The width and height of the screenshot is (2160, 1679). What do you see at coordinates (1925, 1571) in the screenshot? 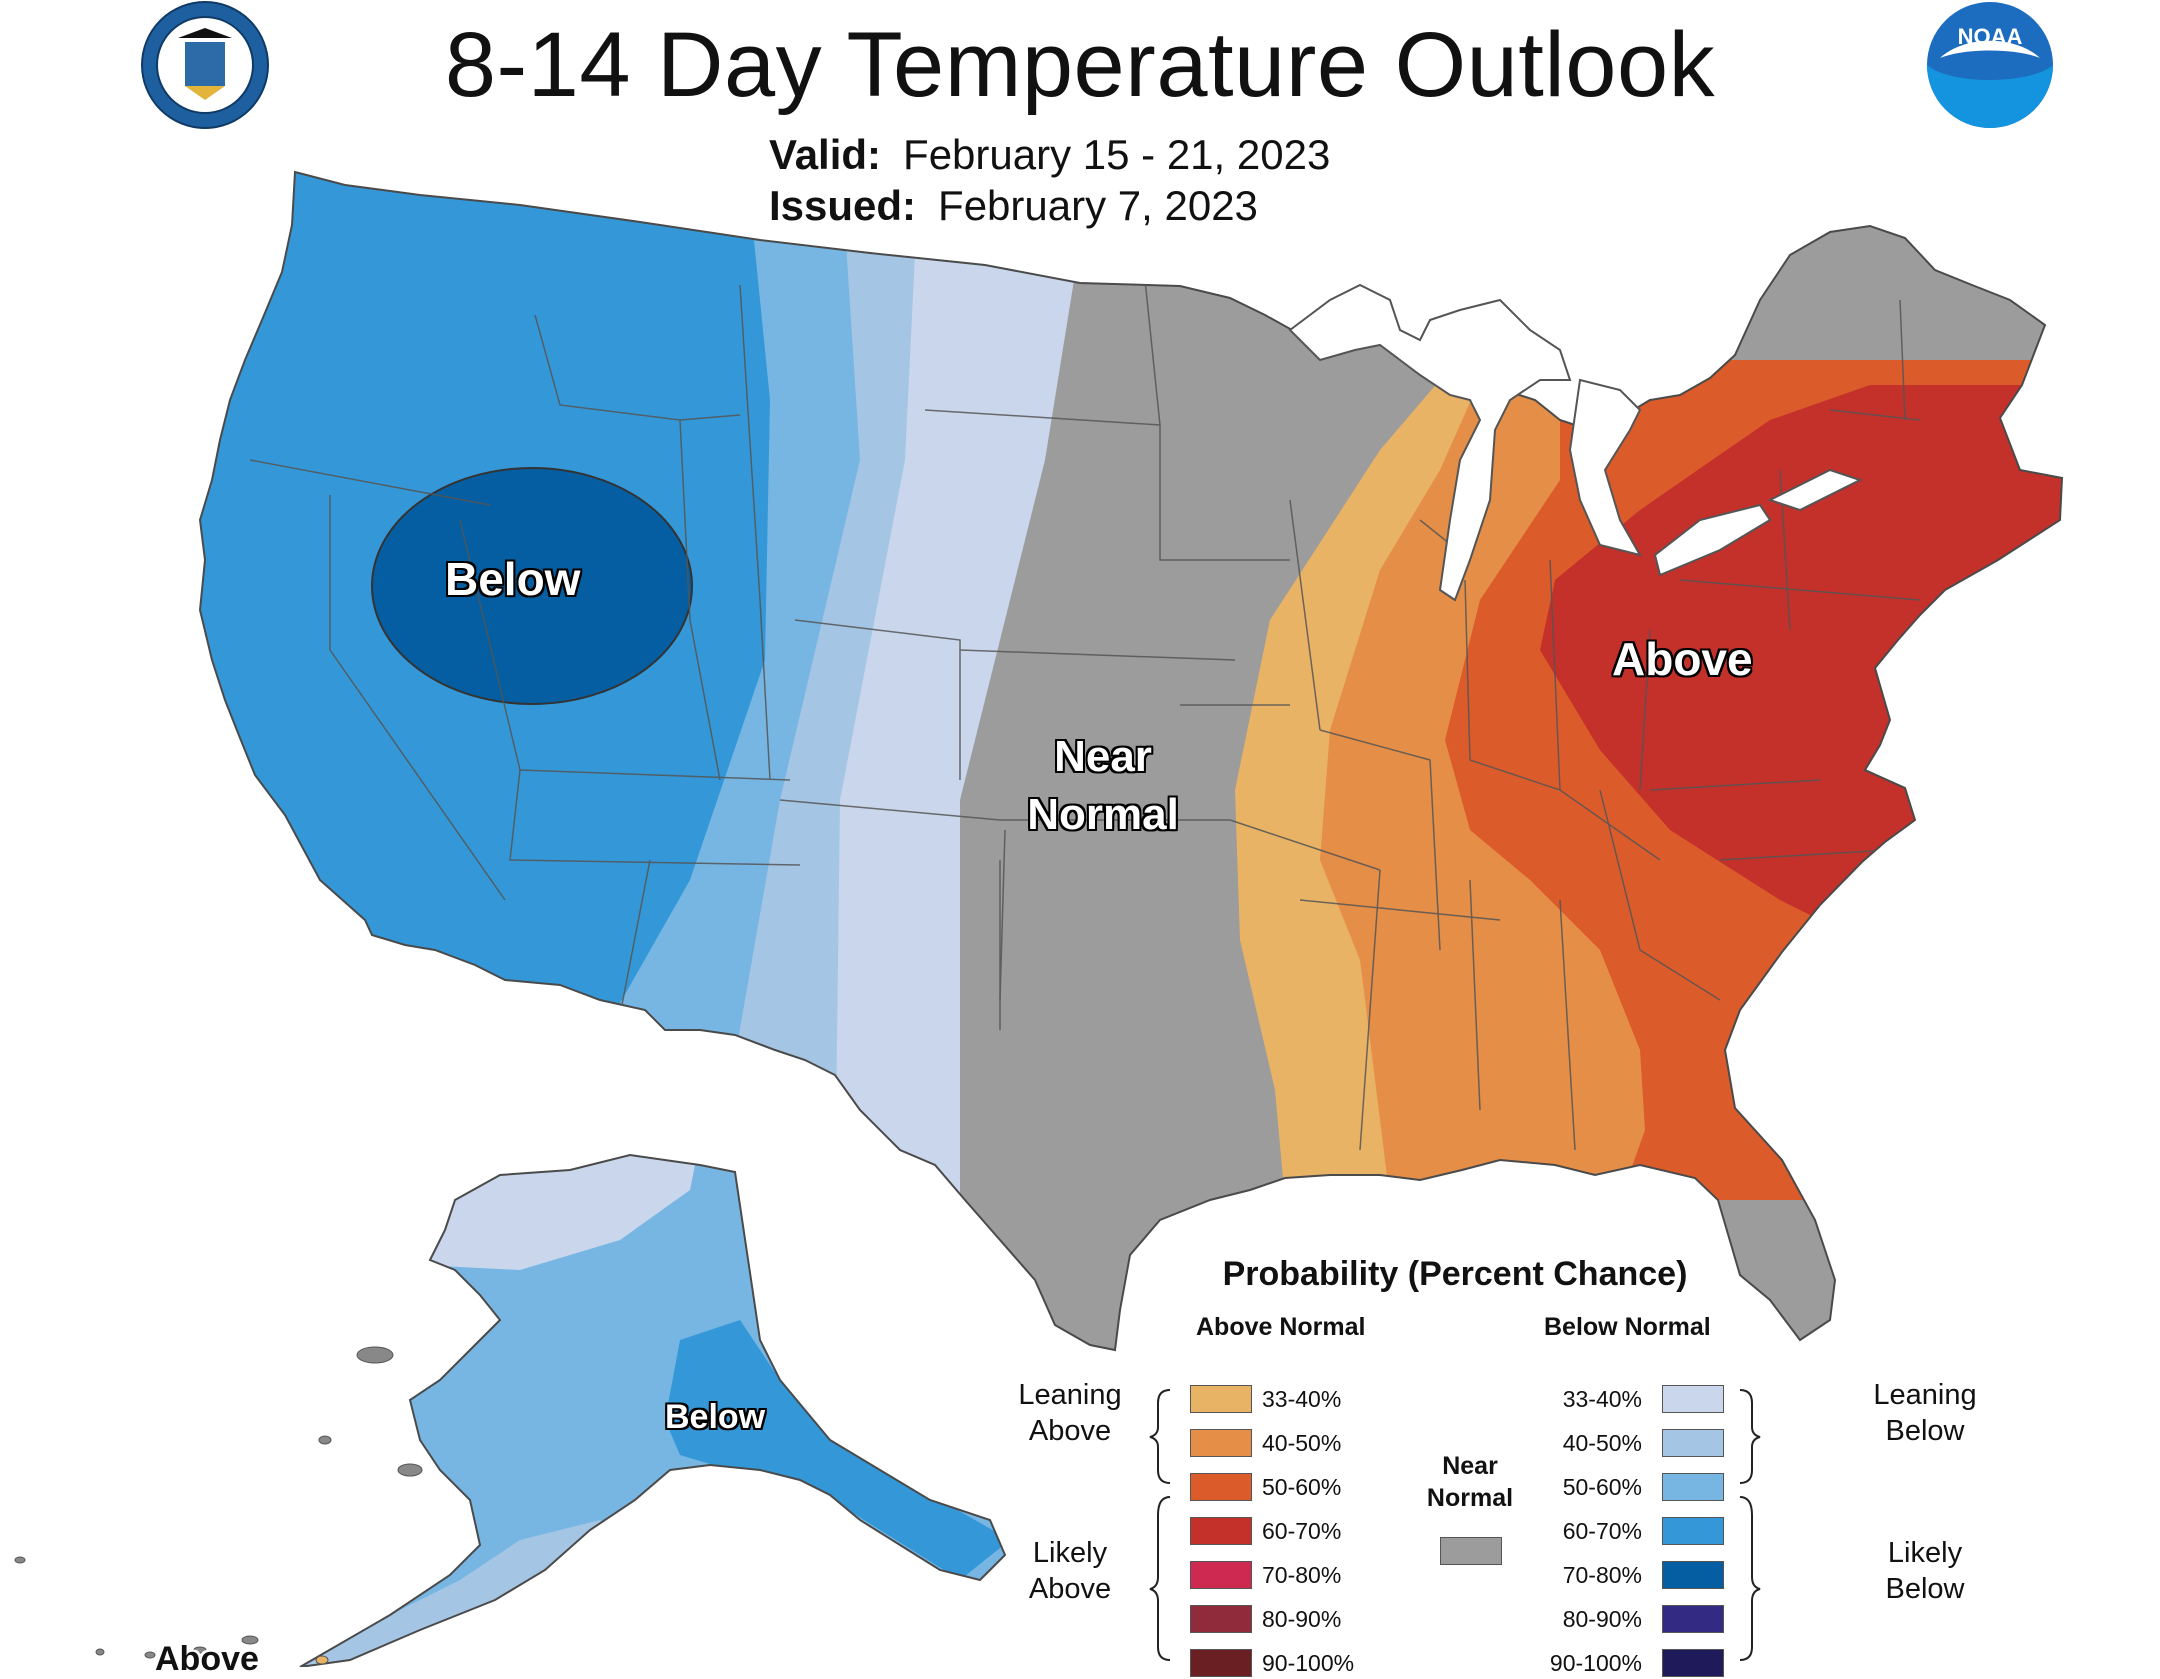
I see `likely-below-label: Likely Below` at bounding box center [1925, 1571].